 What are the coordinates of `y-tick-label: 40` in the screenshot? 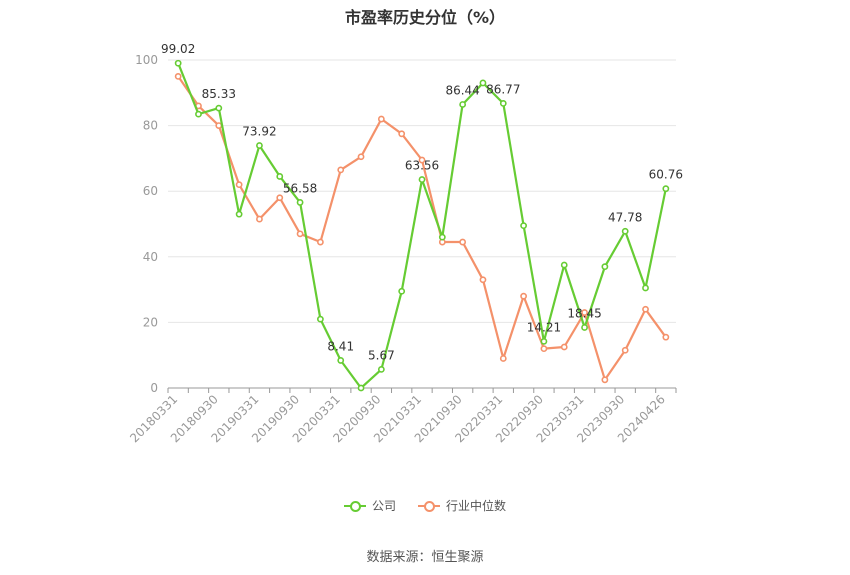 It's located at (150, 257).